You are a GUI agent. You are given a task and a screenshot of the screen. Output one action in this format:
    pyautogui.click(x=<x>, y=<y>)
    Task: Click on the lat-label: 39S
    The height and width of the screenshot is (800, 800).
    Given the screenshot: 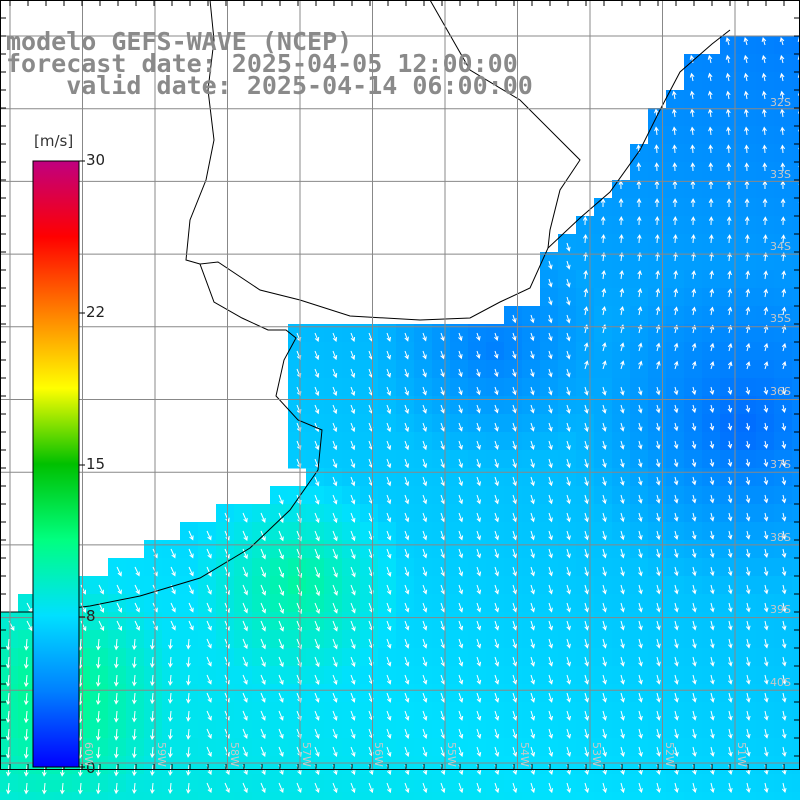 What is the action you would take?
    pyautogui.click(x=780, y=609)
    